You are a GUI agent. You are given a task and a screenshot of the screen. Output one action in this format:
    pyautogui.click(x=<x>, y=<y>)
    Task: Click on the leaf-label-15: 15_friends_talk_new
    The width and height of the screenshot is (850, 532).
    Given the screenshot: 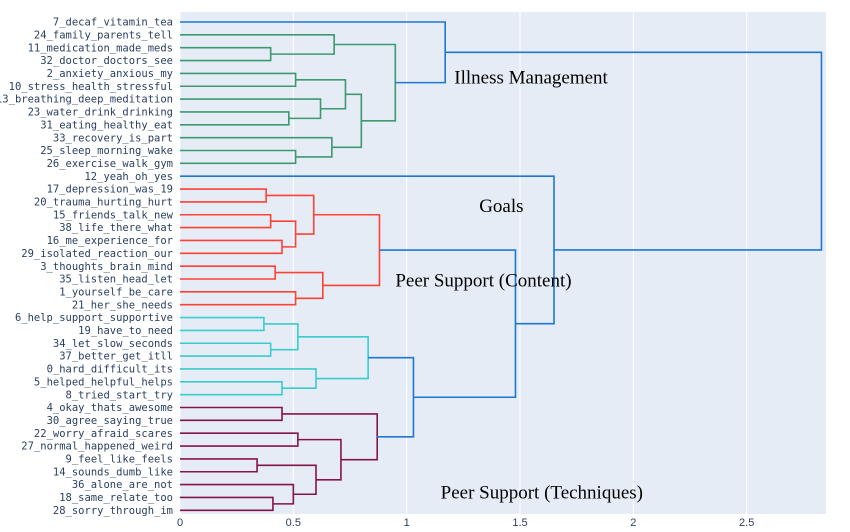 What is the action you would take?
    pyautogui.click(x=113, y=215)
    